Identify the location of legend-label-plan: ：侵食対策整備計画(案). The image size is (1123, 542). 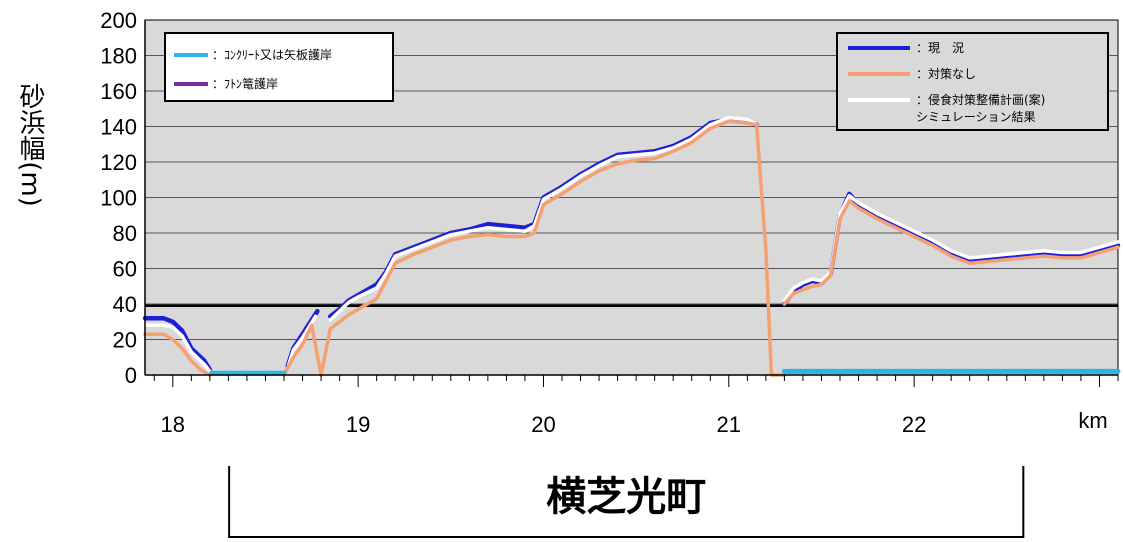
(980, 99).